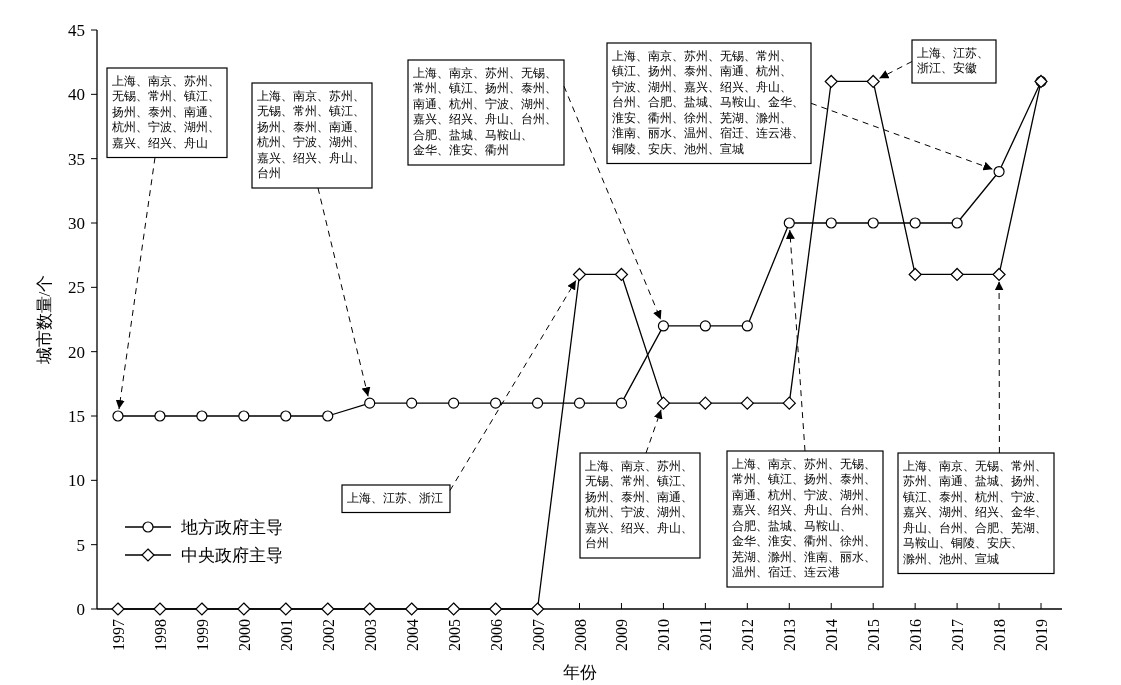 This screenshot has width=1121, height=685. Describe the element at coordinates (874, 635) in the screenshot. I see `x-tick-label: 2015` at that location.